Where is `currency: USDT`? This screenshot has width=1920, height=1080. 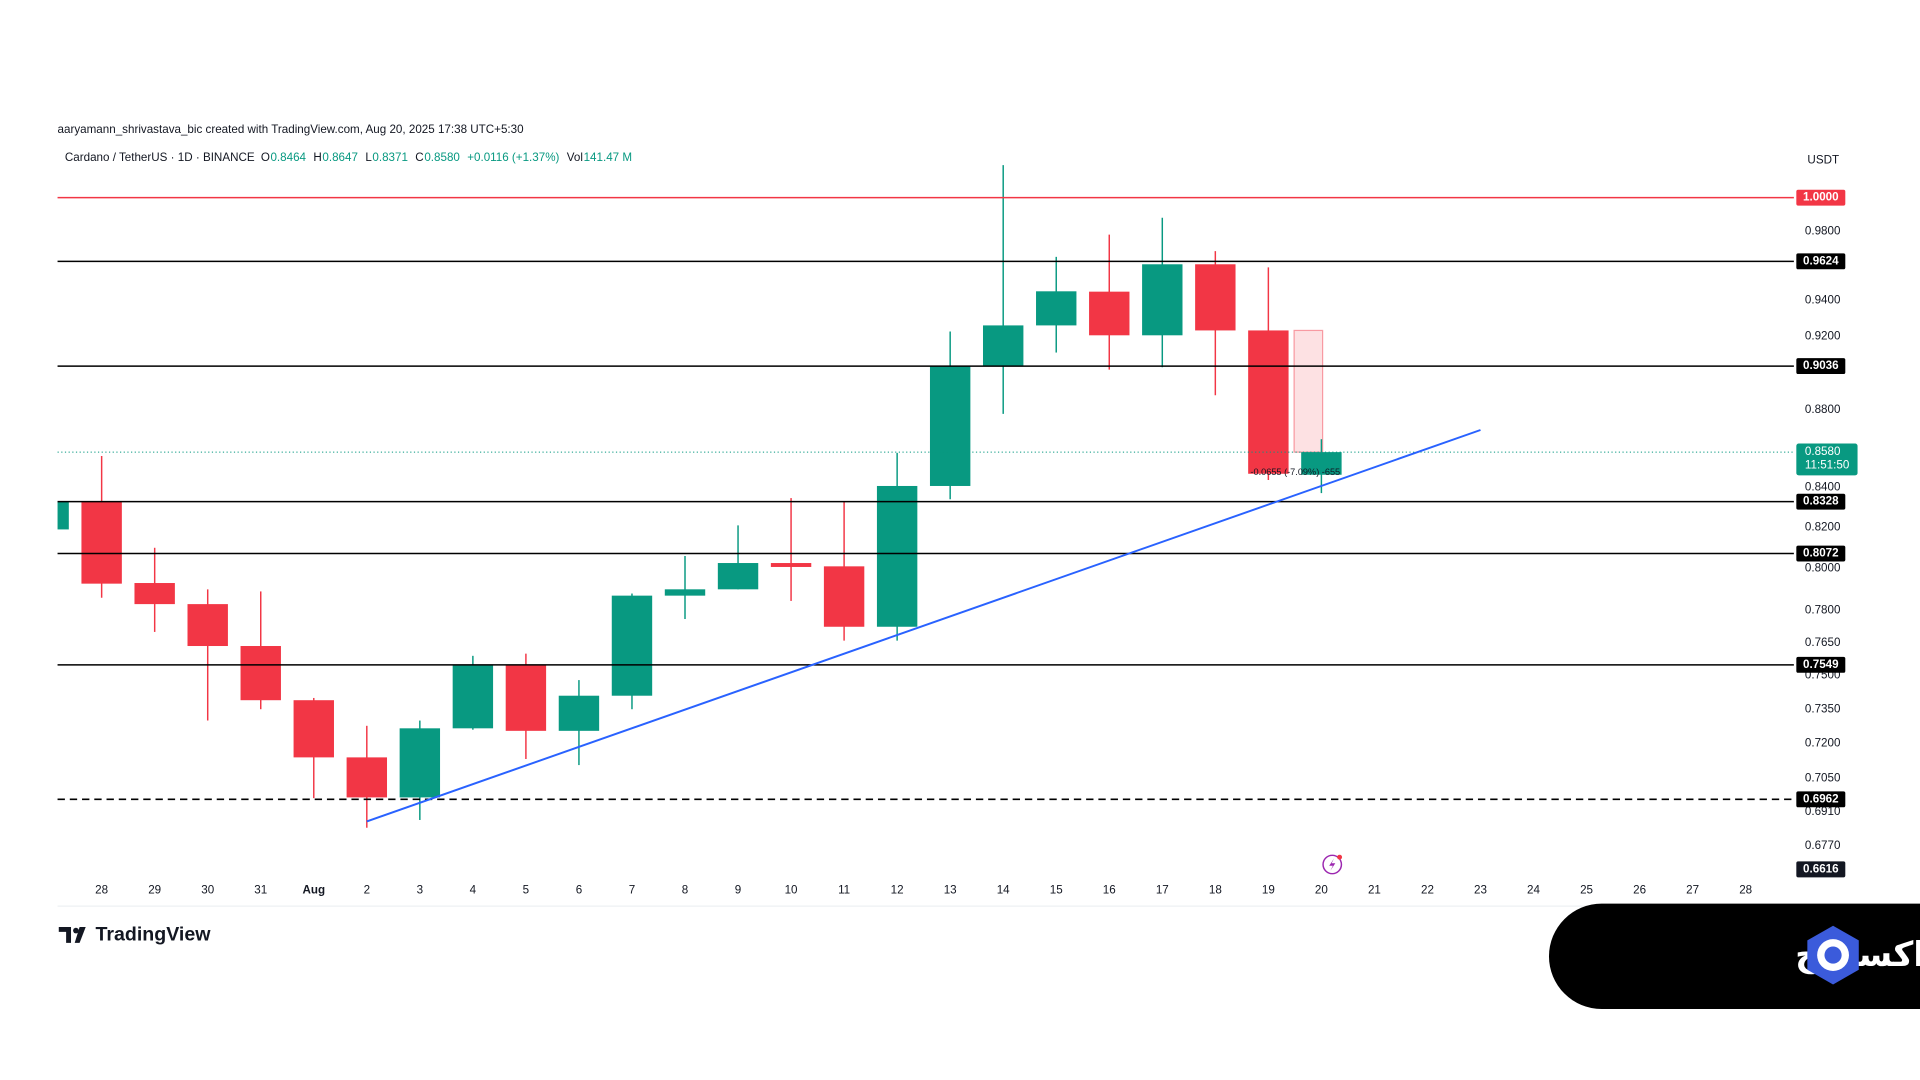
currency: USDT is located at coordinates (1823, 159).